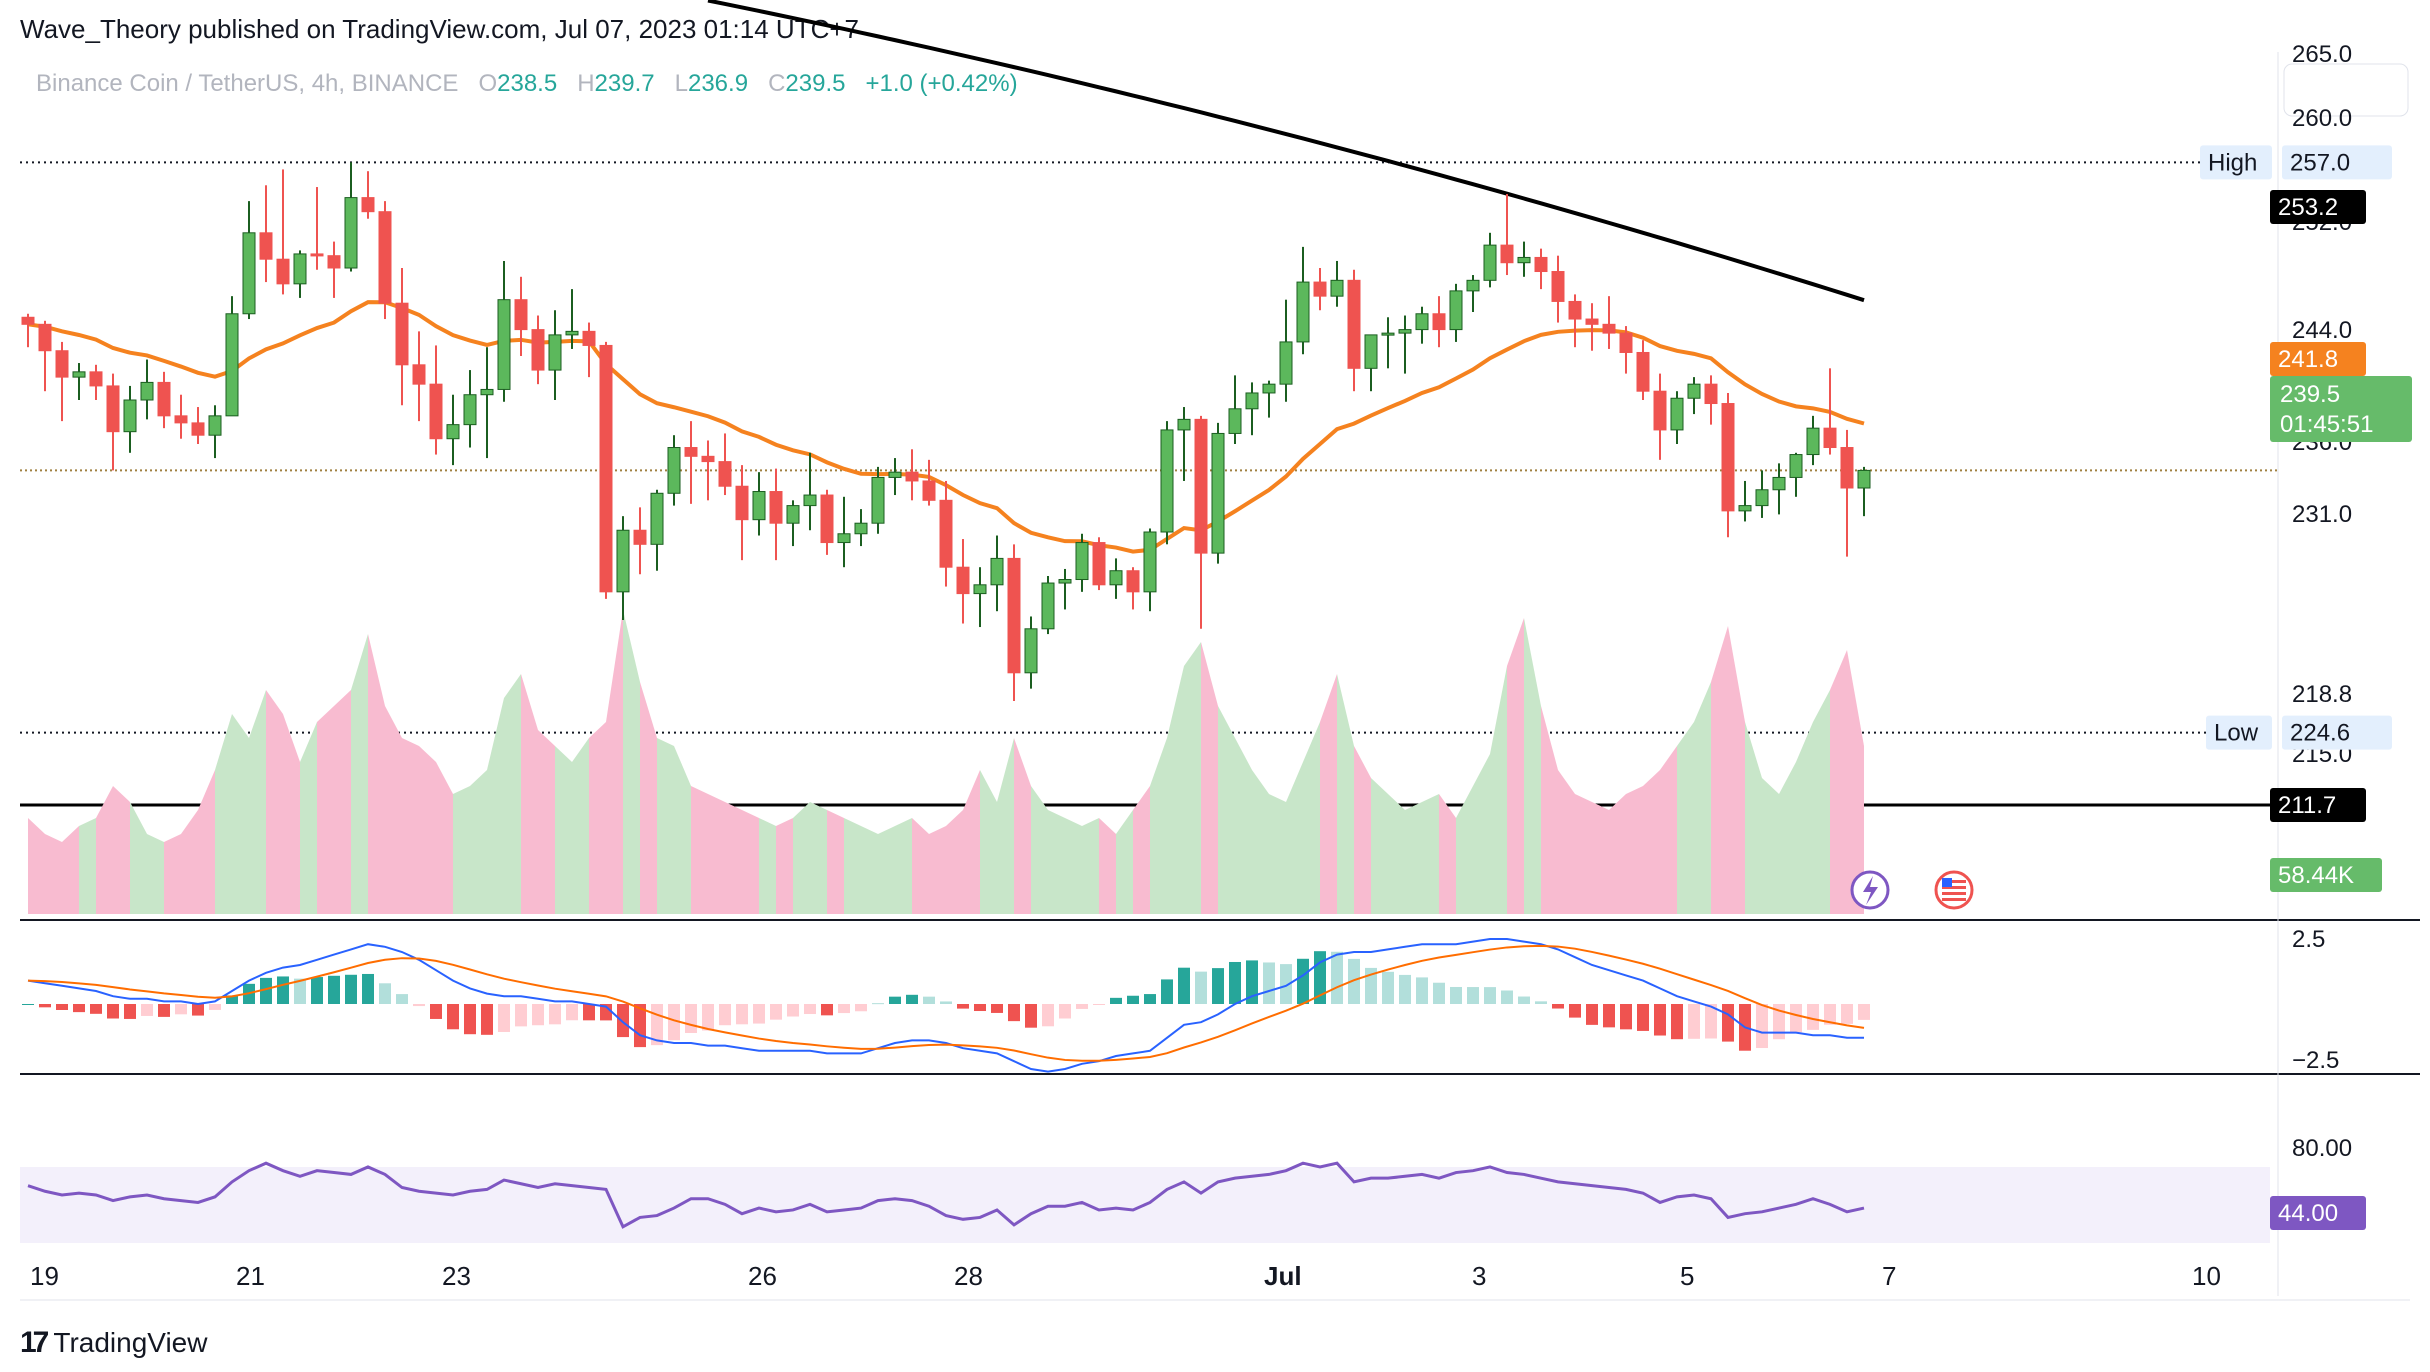 The height and width of the screenshot is (1372, 2430). What do you see at coordinates (945, 1005) in the screenshot?
I see `macd-line` at bounding box center [945, 1005].